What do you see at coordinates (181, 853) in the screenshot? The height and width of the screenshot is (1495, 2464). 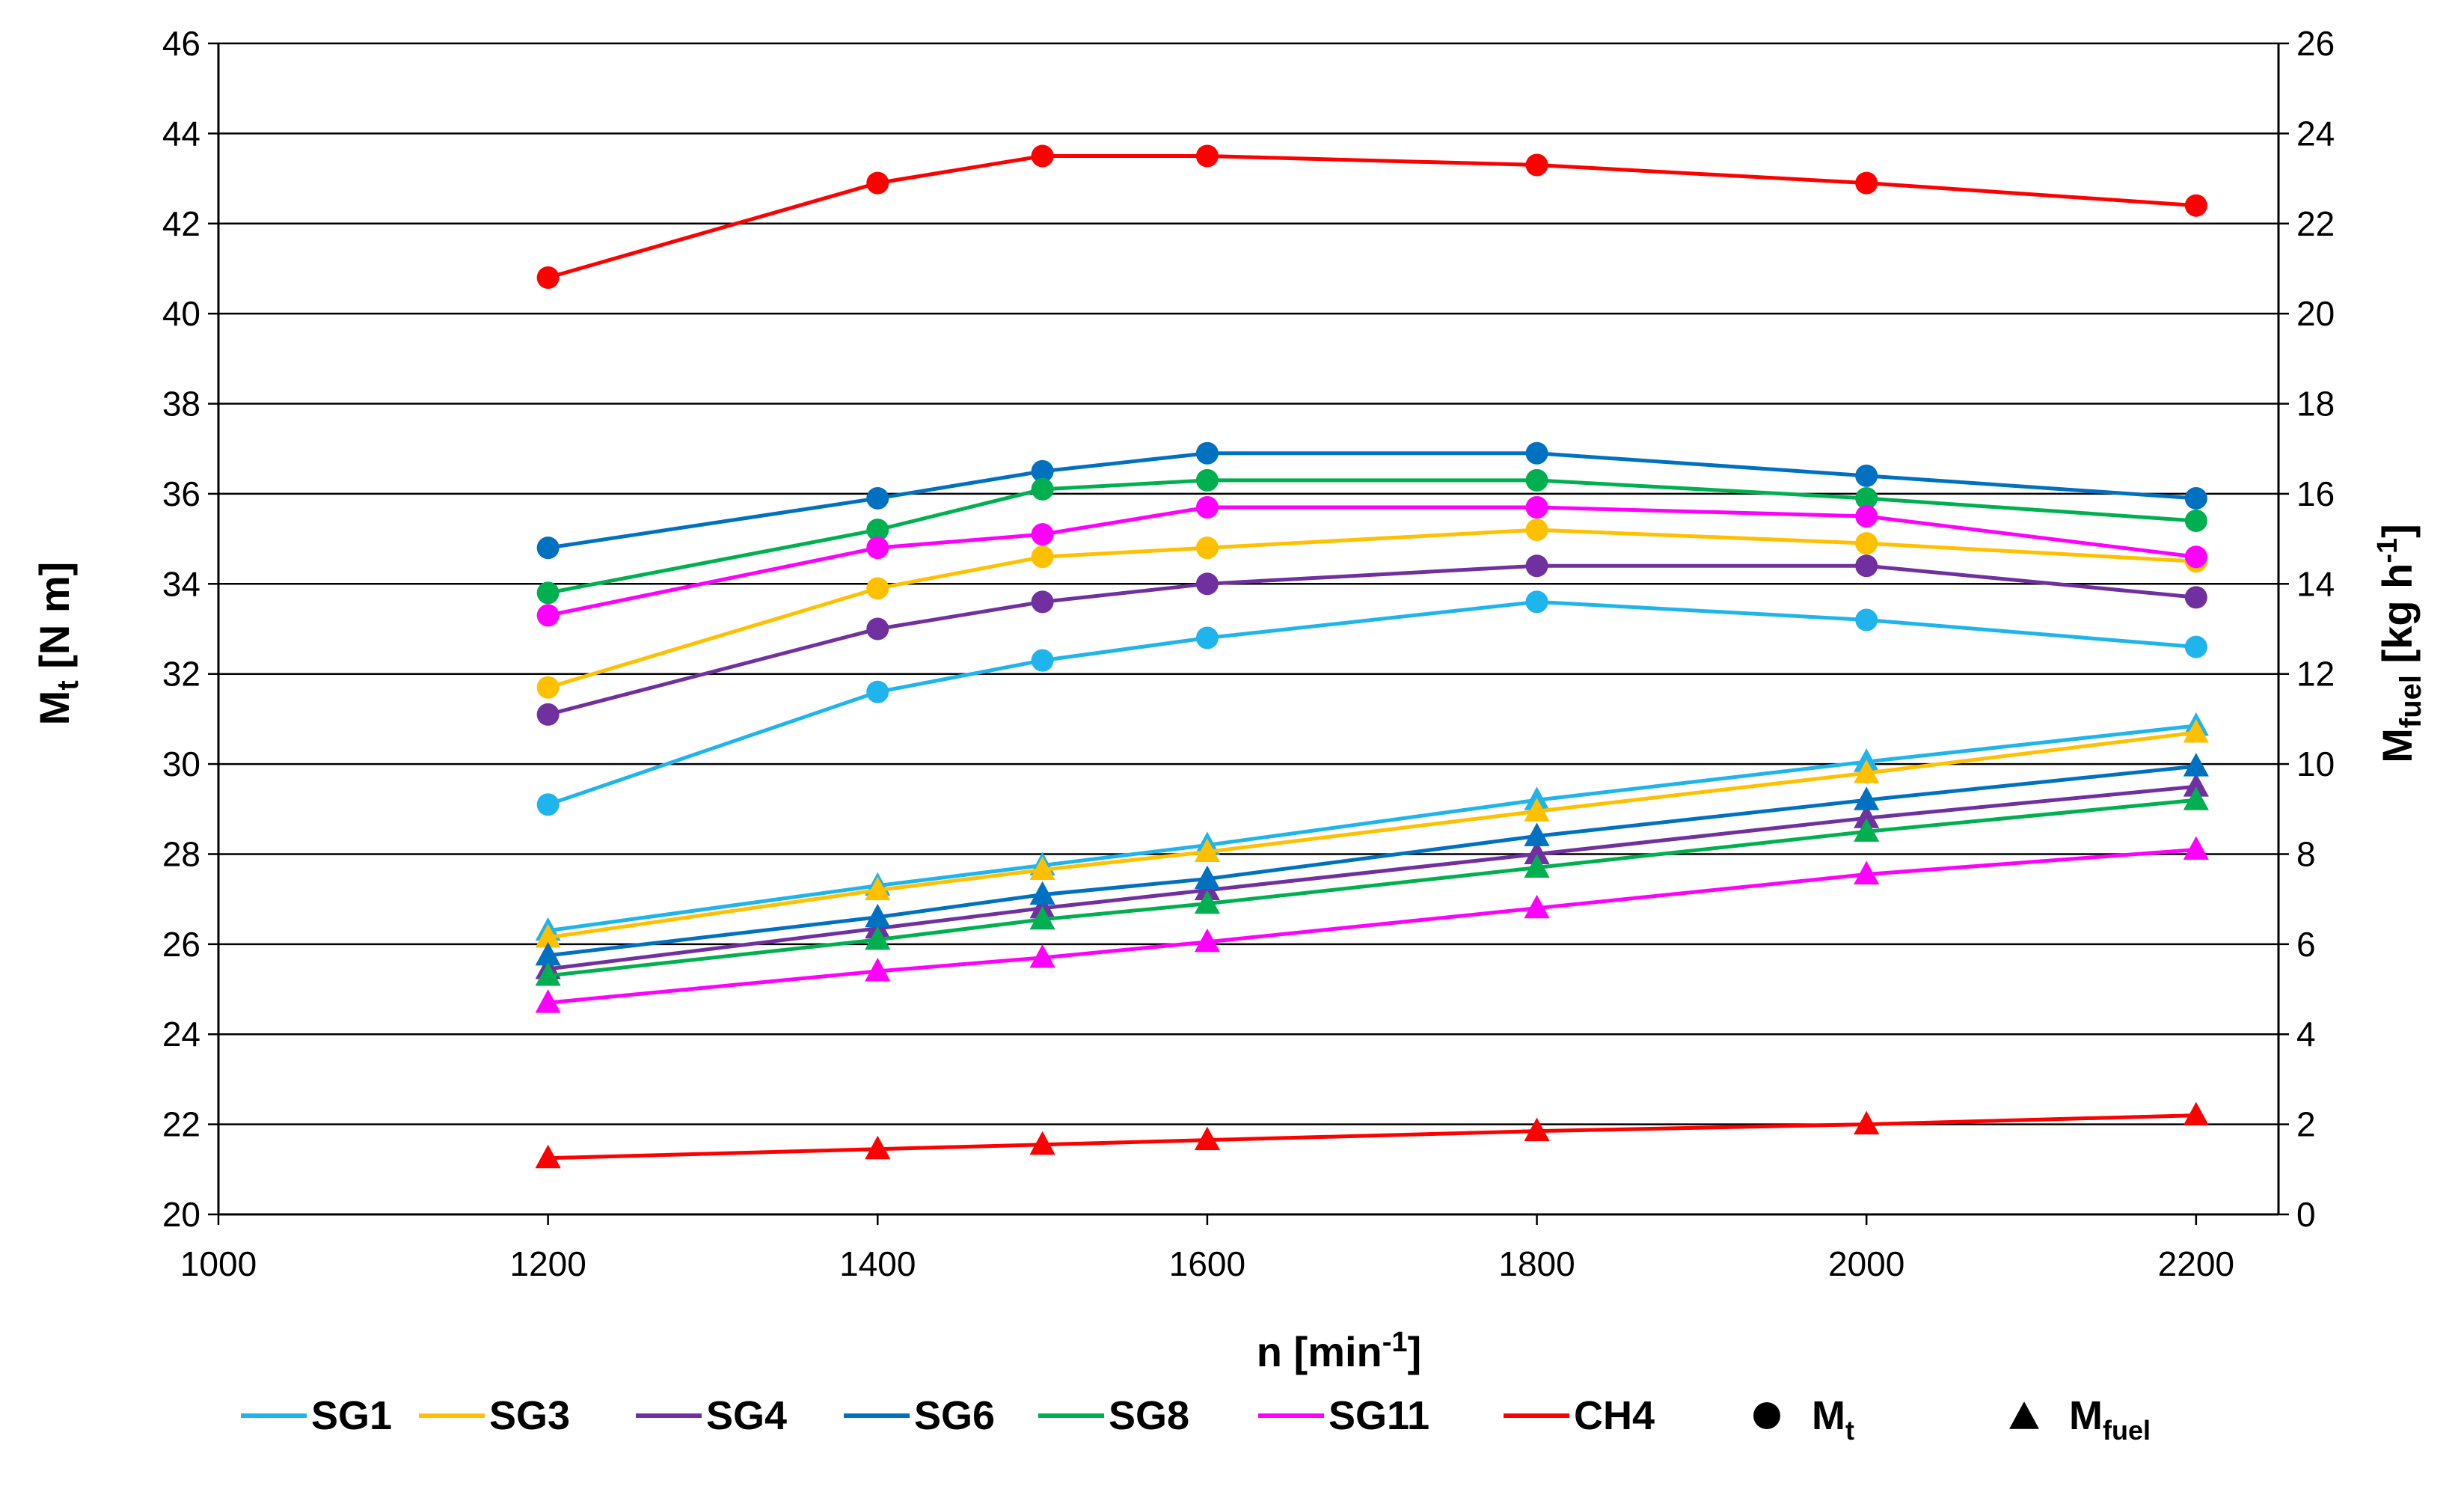 I see `y-tick-label: 28` at bounding box center [181, 853].